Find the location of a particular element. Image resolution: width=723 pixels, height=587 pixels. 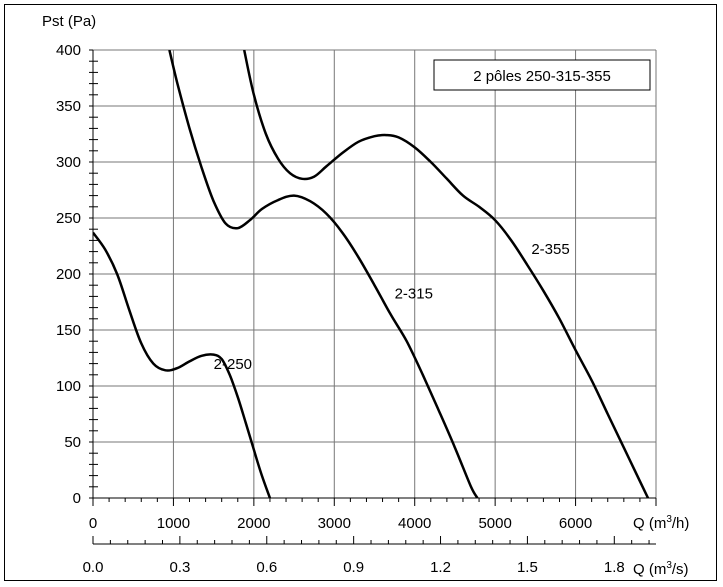

x-top-tick-label: 3000 is located at coordinates (334, 523).